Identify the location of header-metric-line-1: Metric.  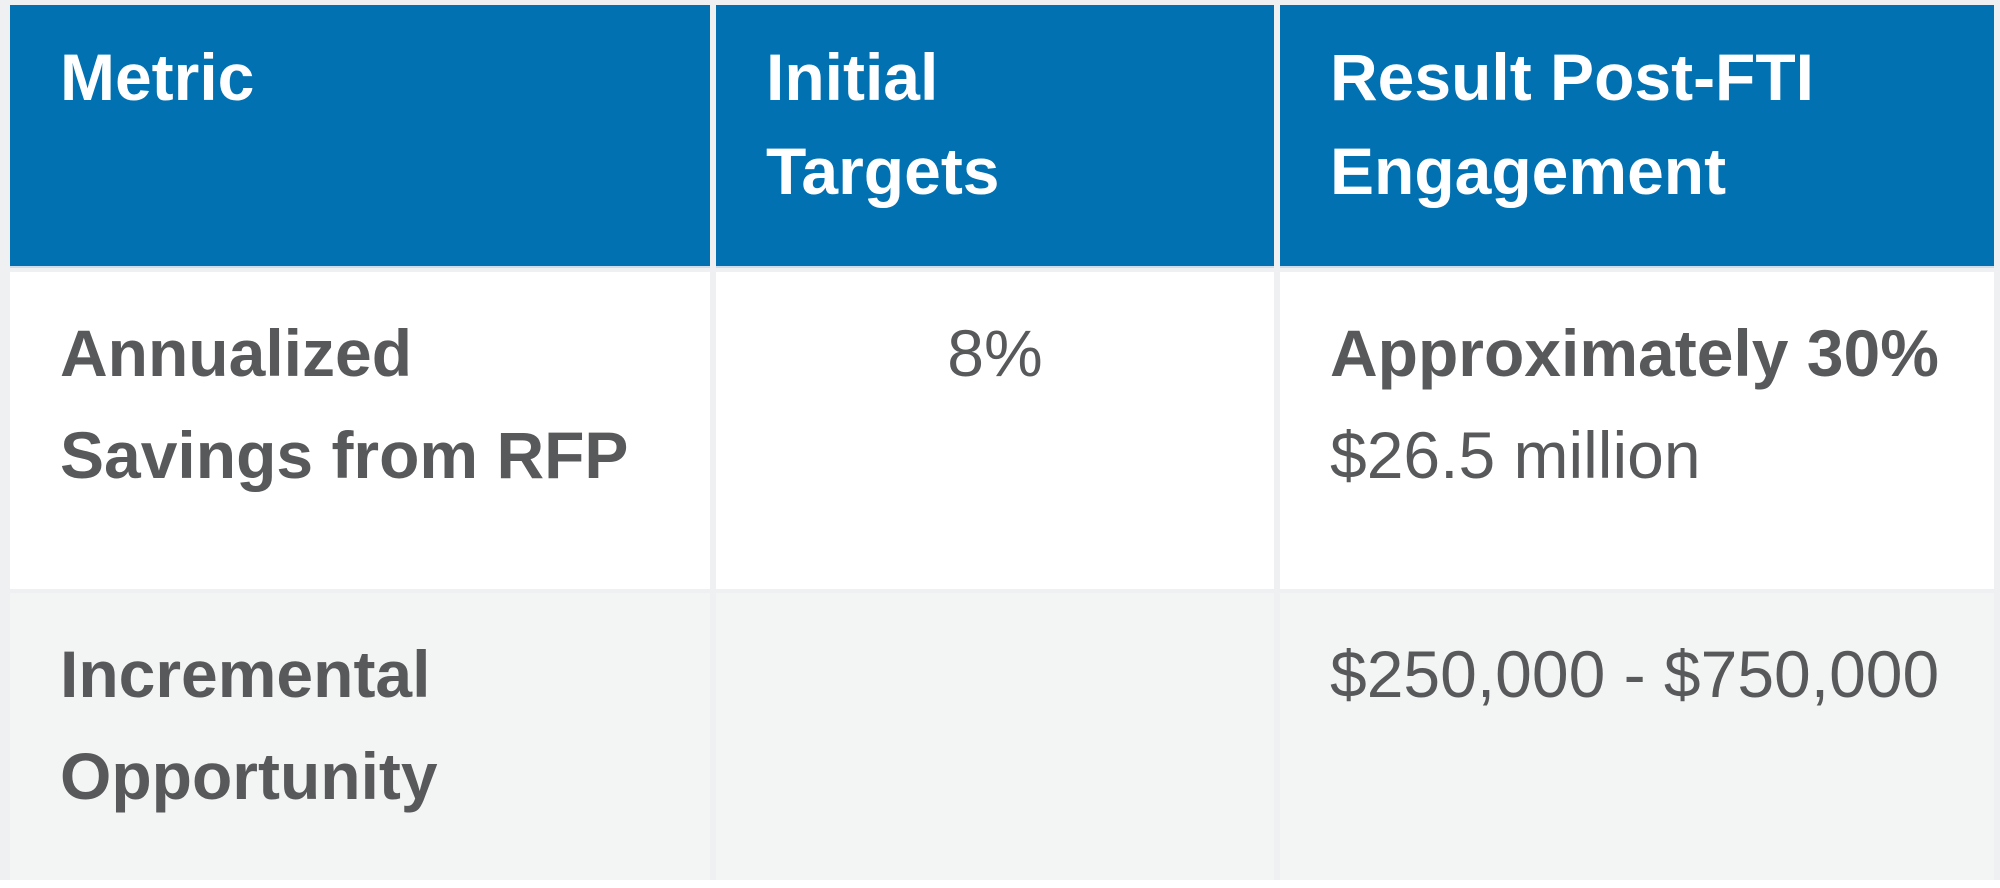
(157, 77).